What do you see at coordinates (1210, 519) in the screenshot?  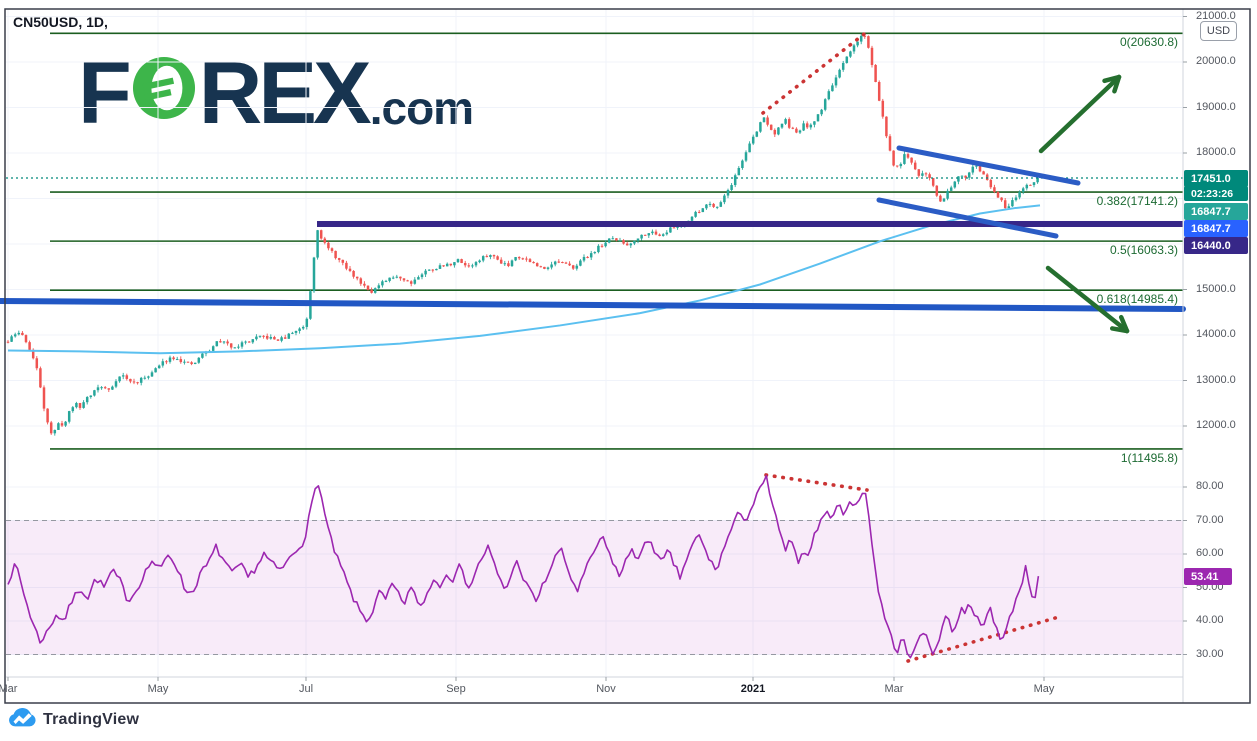 I see `rsi-axis-label: 70.00` at bounding box center [1210, 519].